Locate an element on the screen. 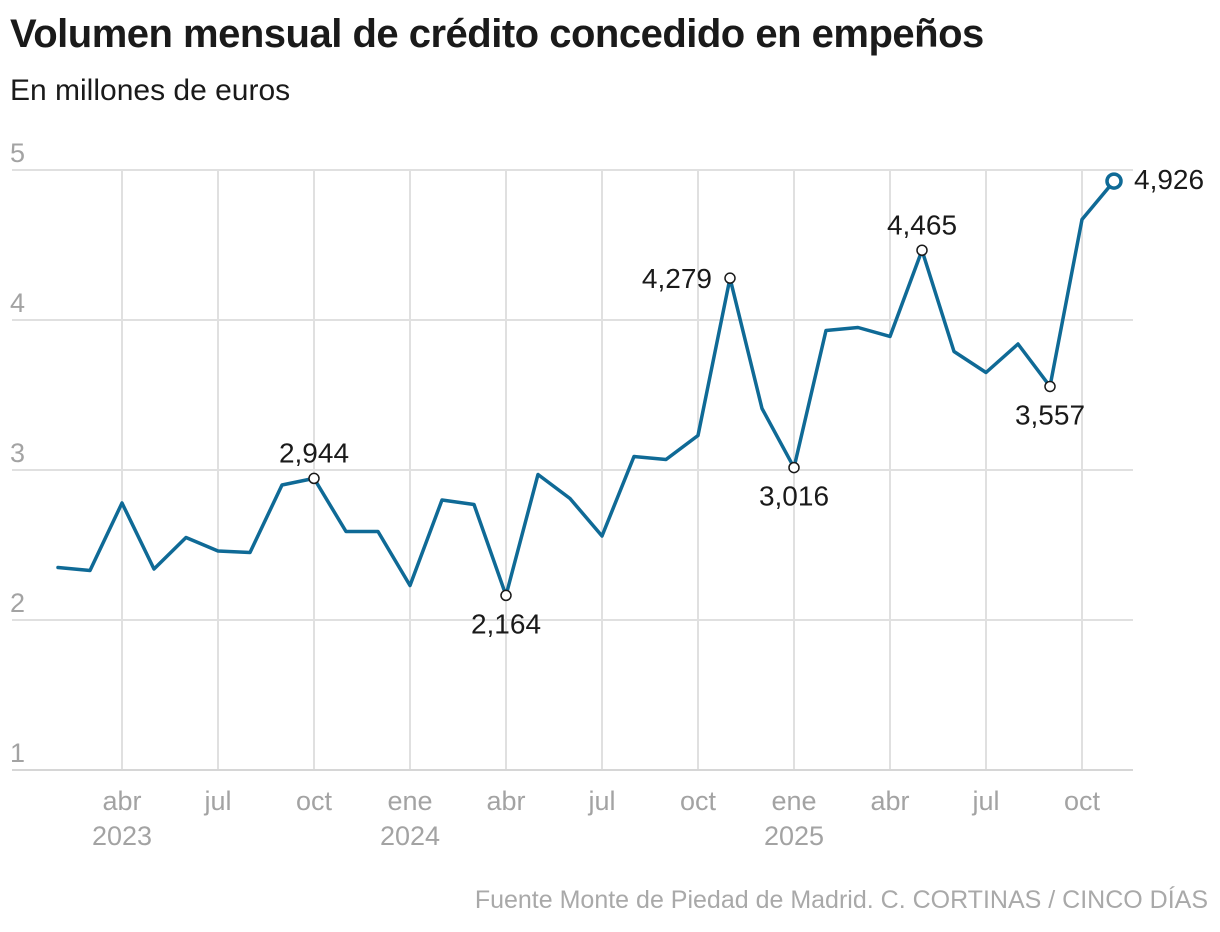 This screenshot has height=932, width=1220. highlight-point-marker is located at coordinates (1114, 181).